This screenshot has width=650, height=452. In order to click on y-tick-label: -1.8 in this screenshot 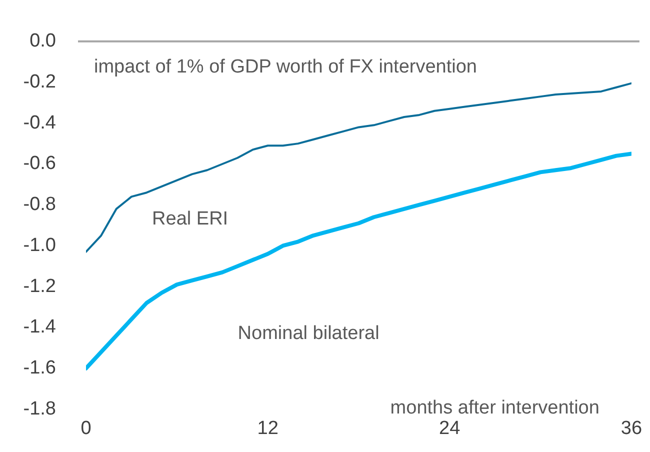, I will do `click(39, 409)`.